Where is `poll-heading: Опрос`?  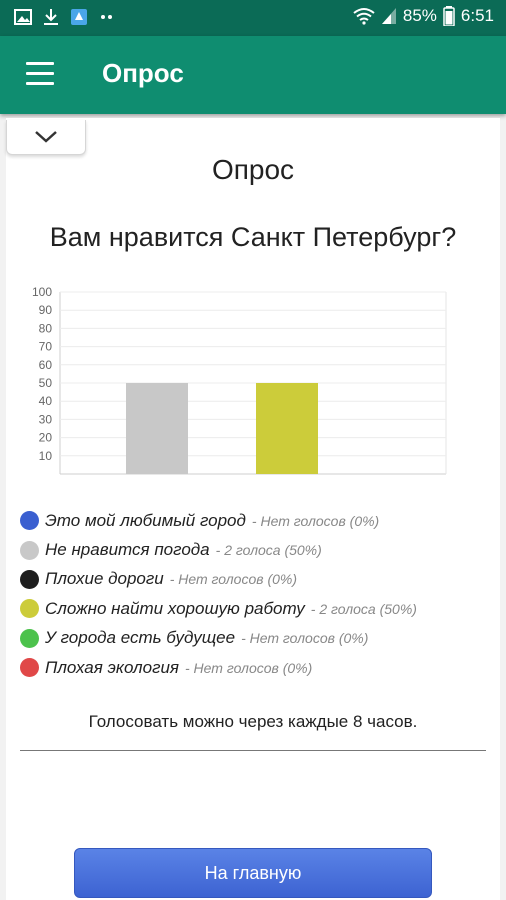
poll-heading: Опрос is located at coordinates (253, 169).